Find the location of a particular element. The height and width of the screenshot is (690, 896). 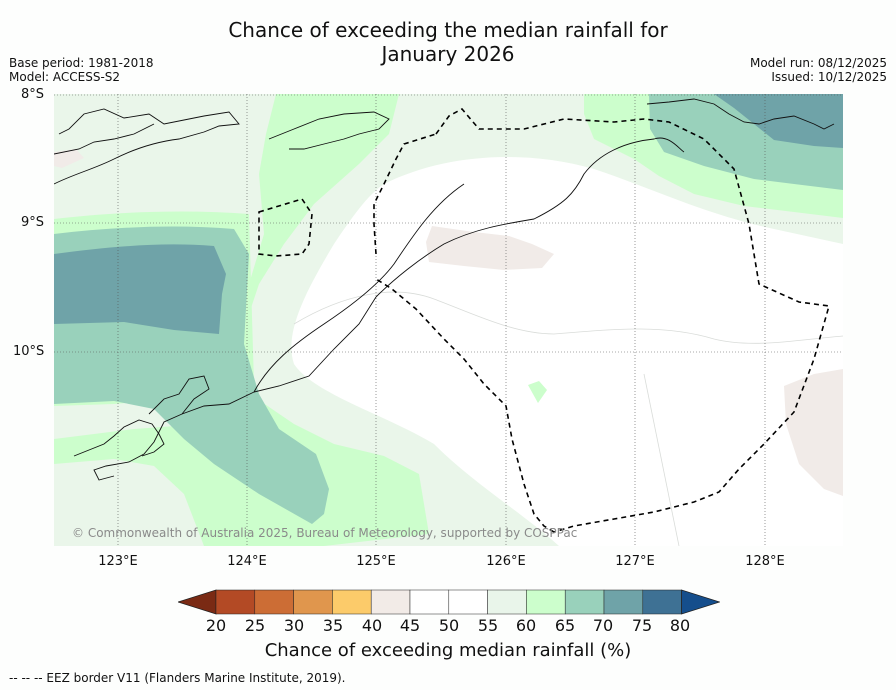

colorbar-tick: 55 is located at coordinates (488, 625).